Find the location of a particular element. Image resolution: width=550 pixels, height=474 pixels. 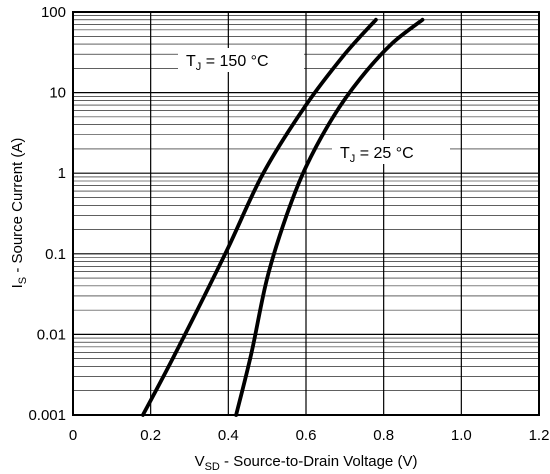

x-tick-label: 0 is located at coordinates (73, 435).